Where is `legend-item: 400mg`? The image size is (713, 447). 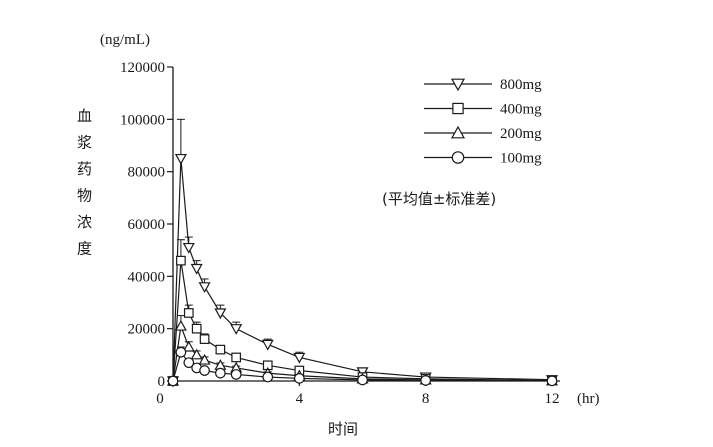 legend-item: 400mg is located at coordinates (483, 110).